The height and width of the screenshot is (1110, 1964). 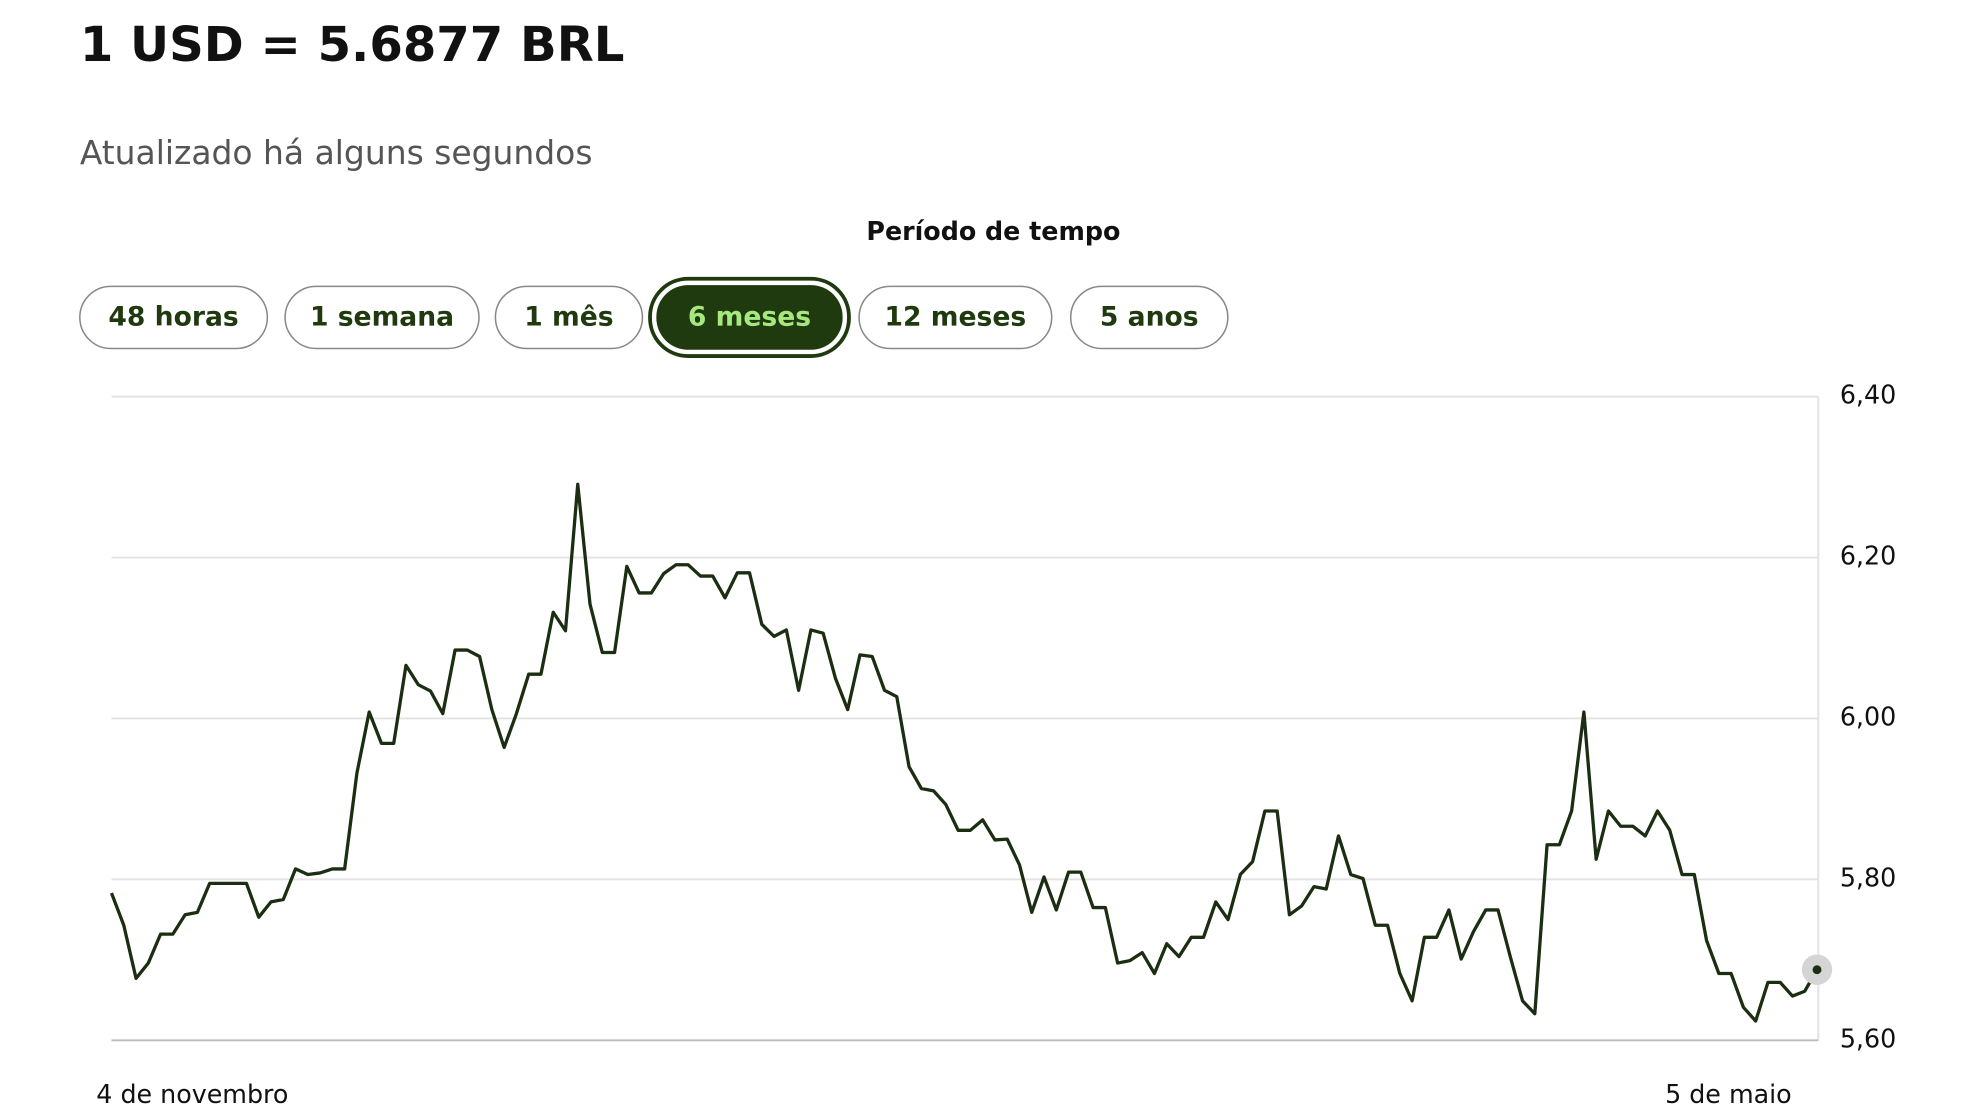 I want to click on button-label: 5 anos, so click(x=1149, y=317).